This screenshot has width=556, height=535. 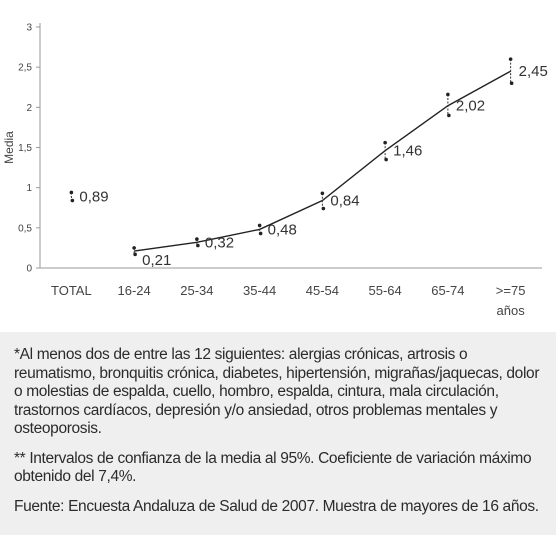 I want to click on x-tick-label: TOTAL, so click(x=71, y=290).